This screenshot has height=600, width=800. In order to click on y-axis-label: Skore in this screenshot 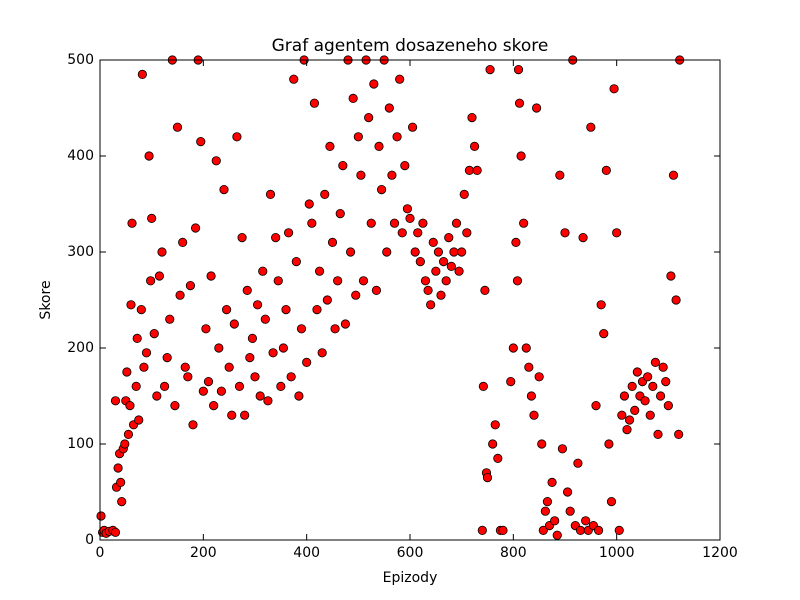, I will do `click(46, 299)`.